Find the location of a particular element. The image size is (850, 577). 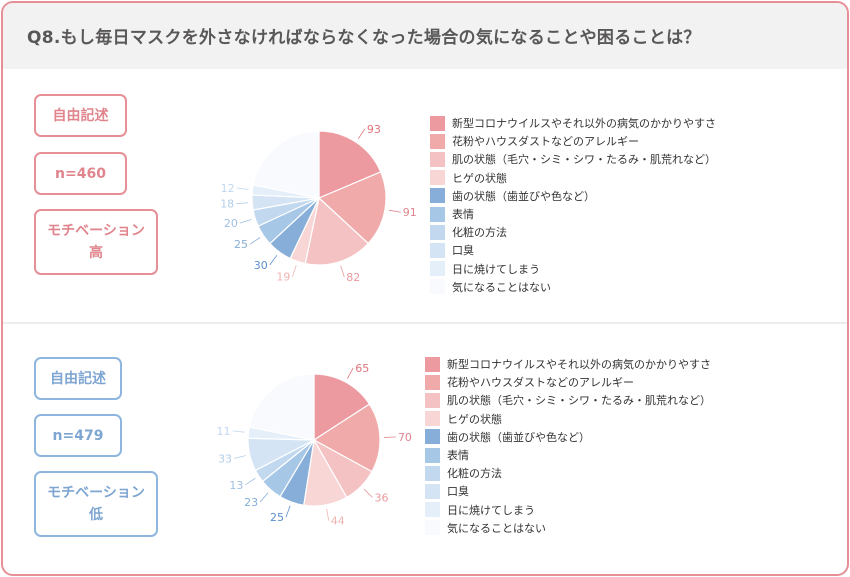

tag-sample-size: n=460 is located at coordinates (80, 173).